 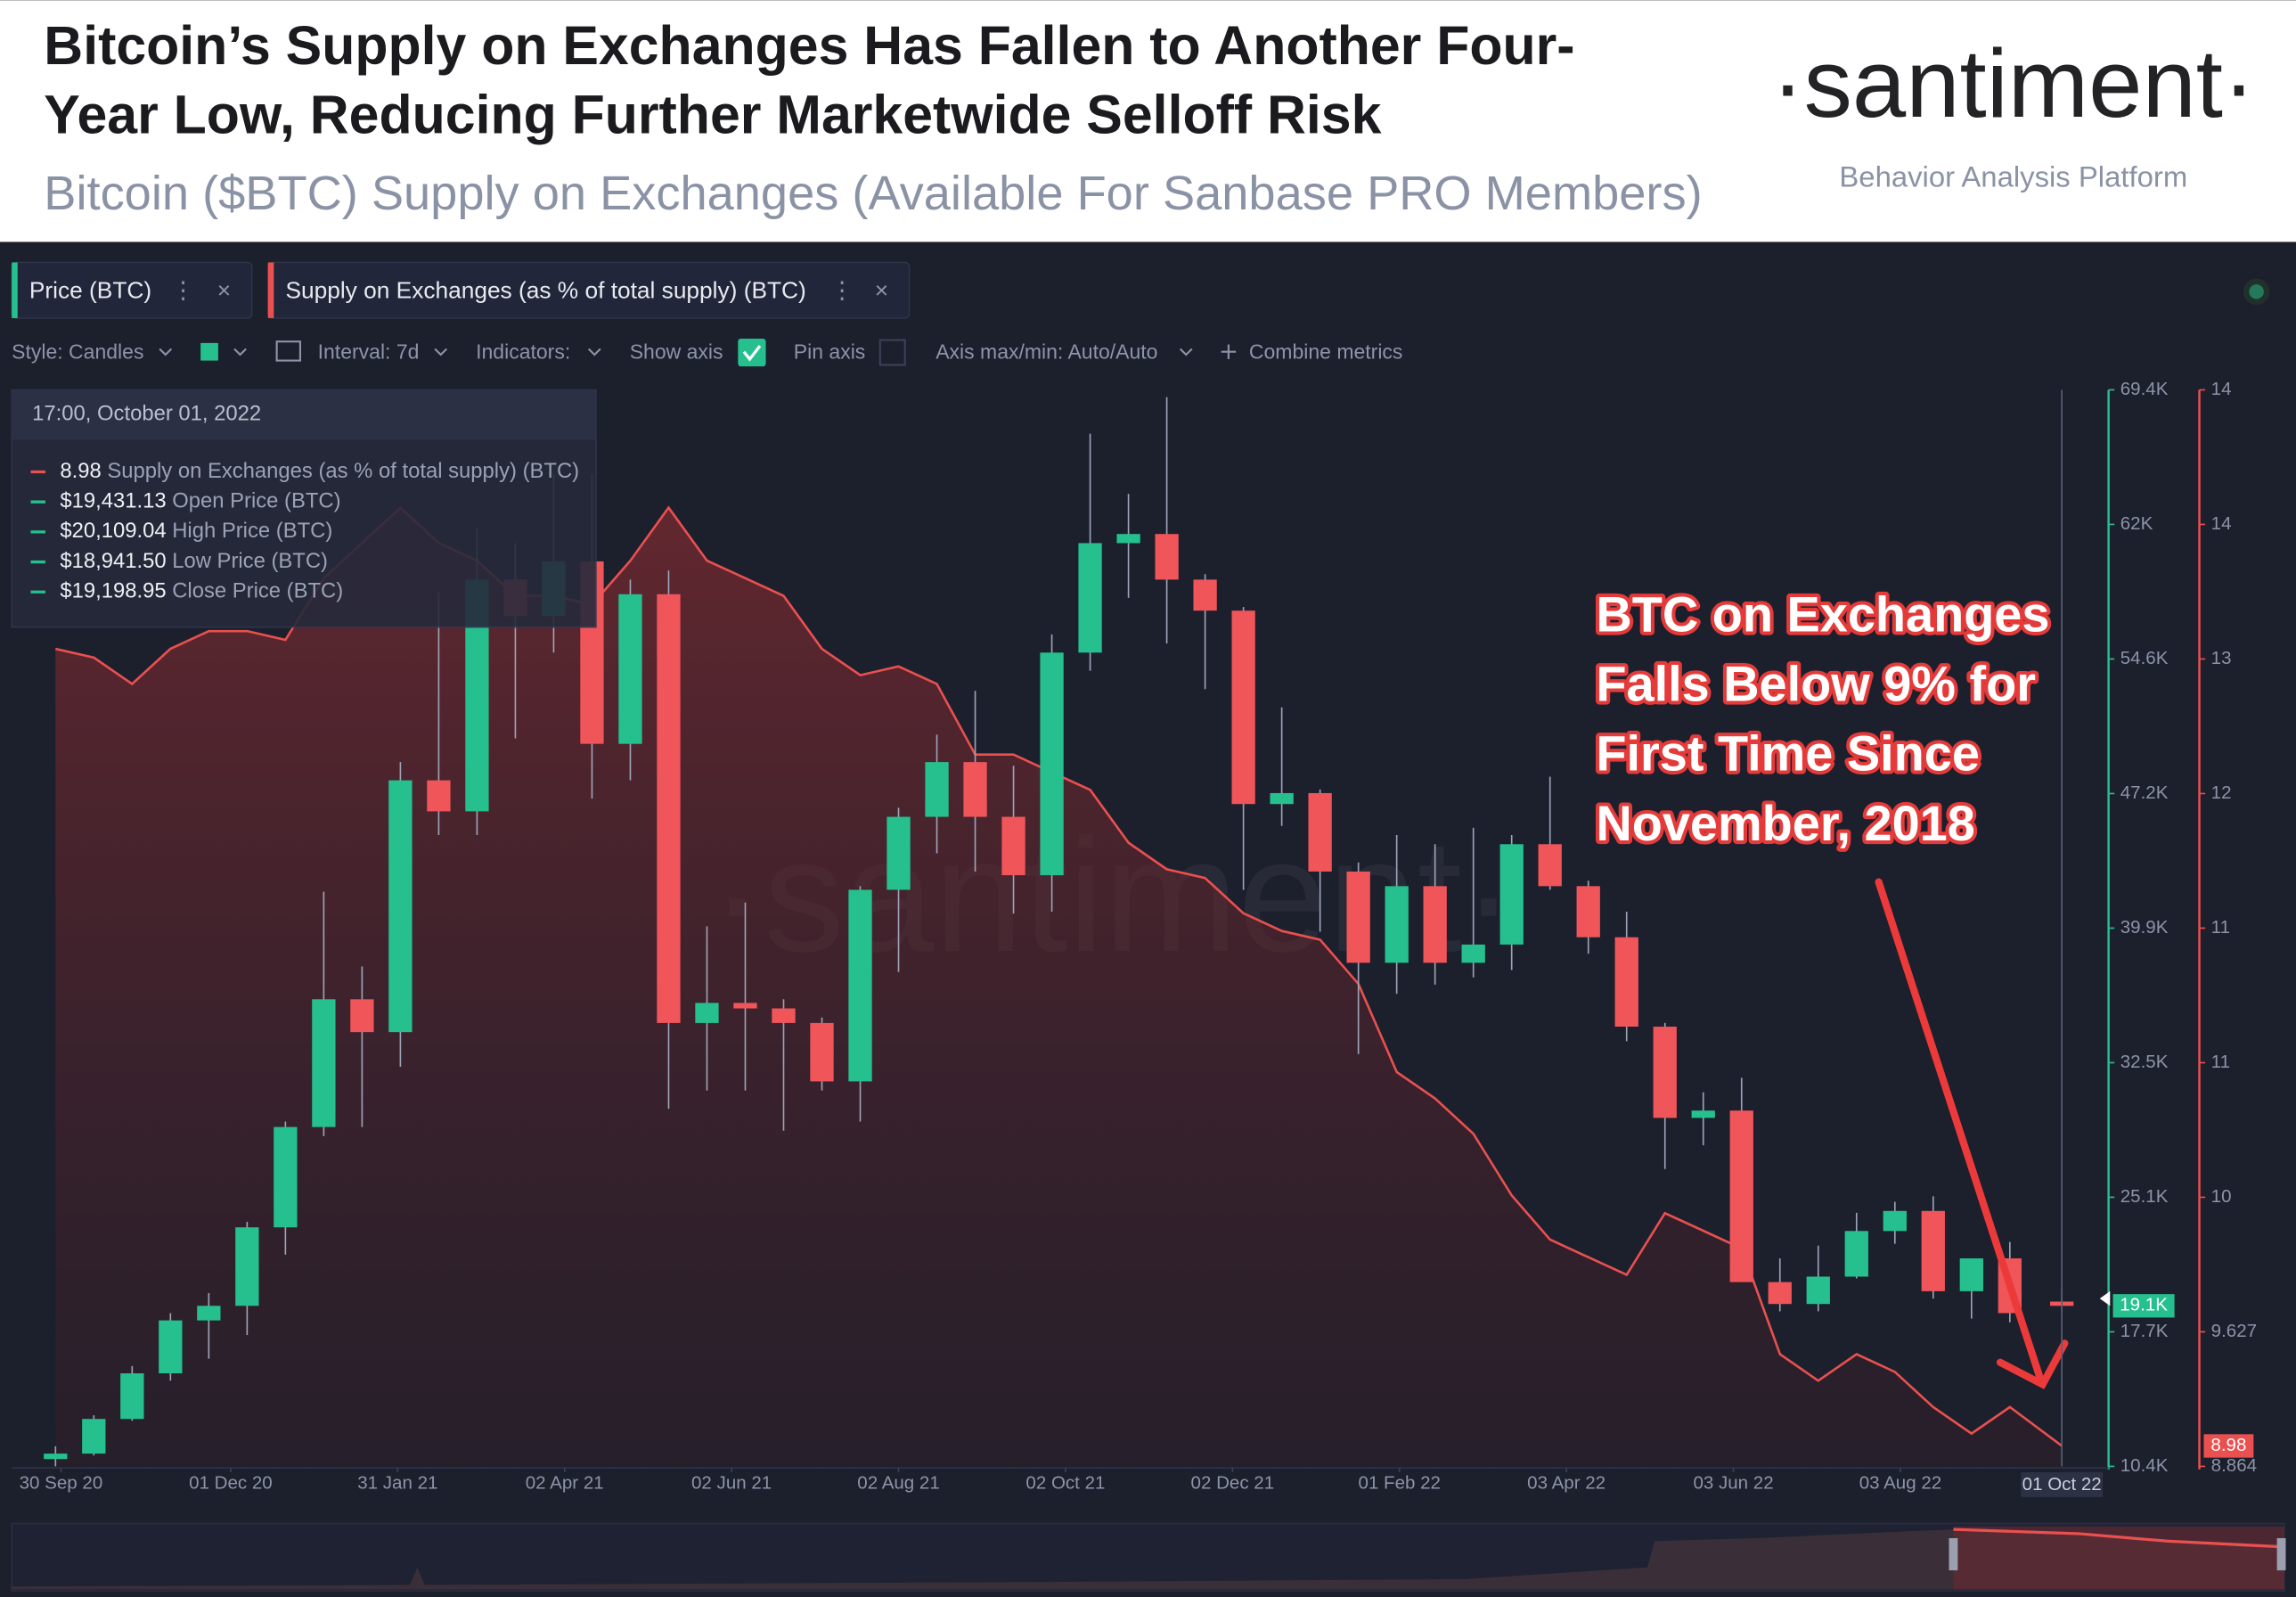 I want to click on navigator-line, so click(x=2118, y=1538).